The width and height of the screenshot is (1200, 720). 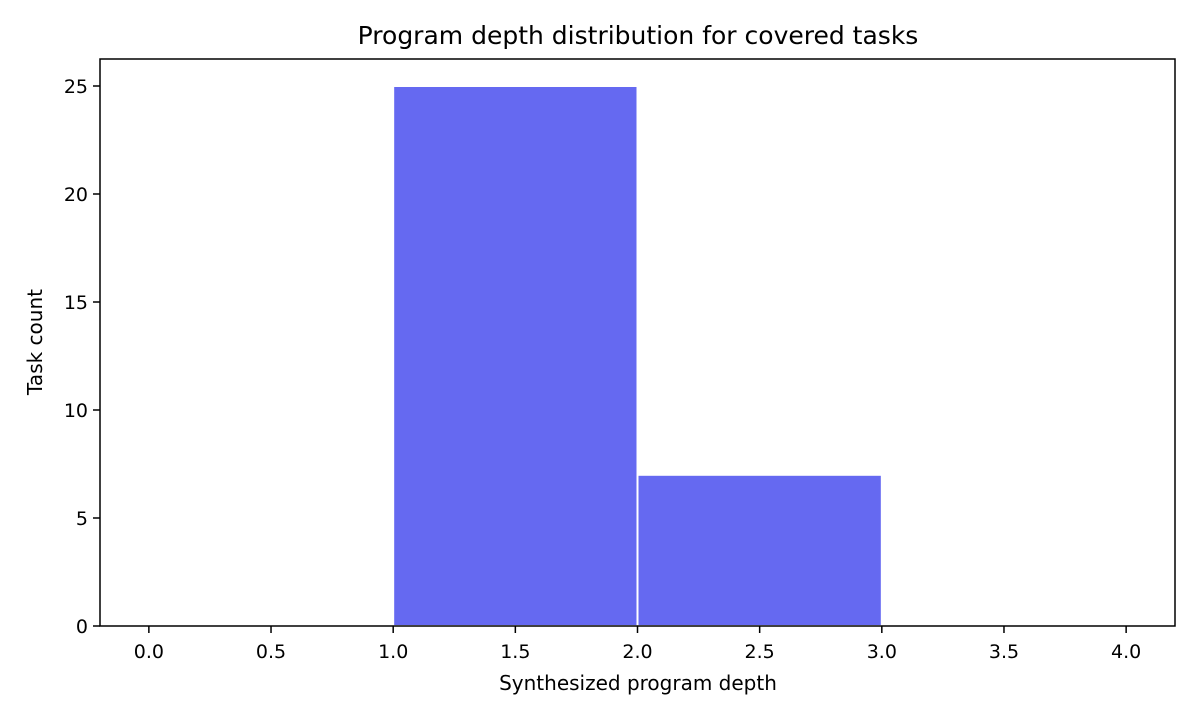 What do you see at coordinates (637, 652) in the screenshot?
I see `x-tick-label-4: 2.0` at bounding box center [637, 652].